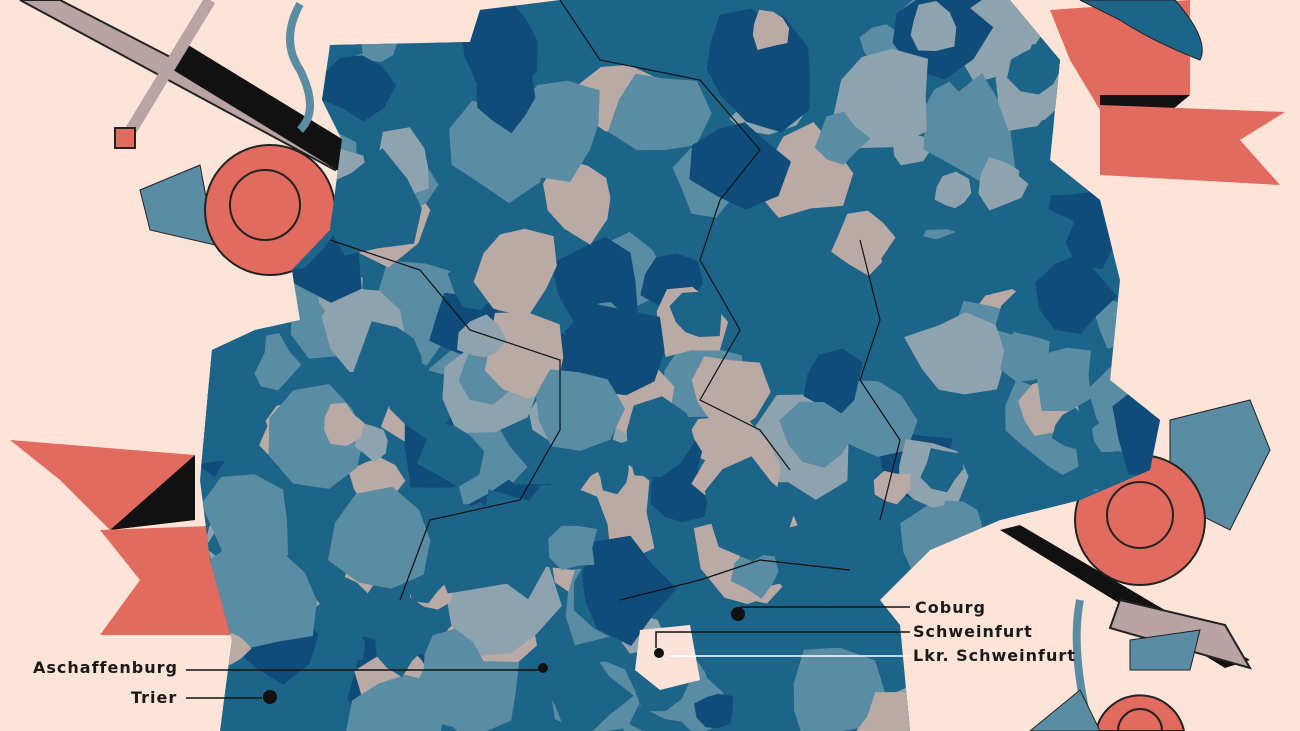 Image resolution: width=1300 pixels, height=731 pixels. I want to click on label-schweinfurt: Schweinfurt, so click(973, 631).